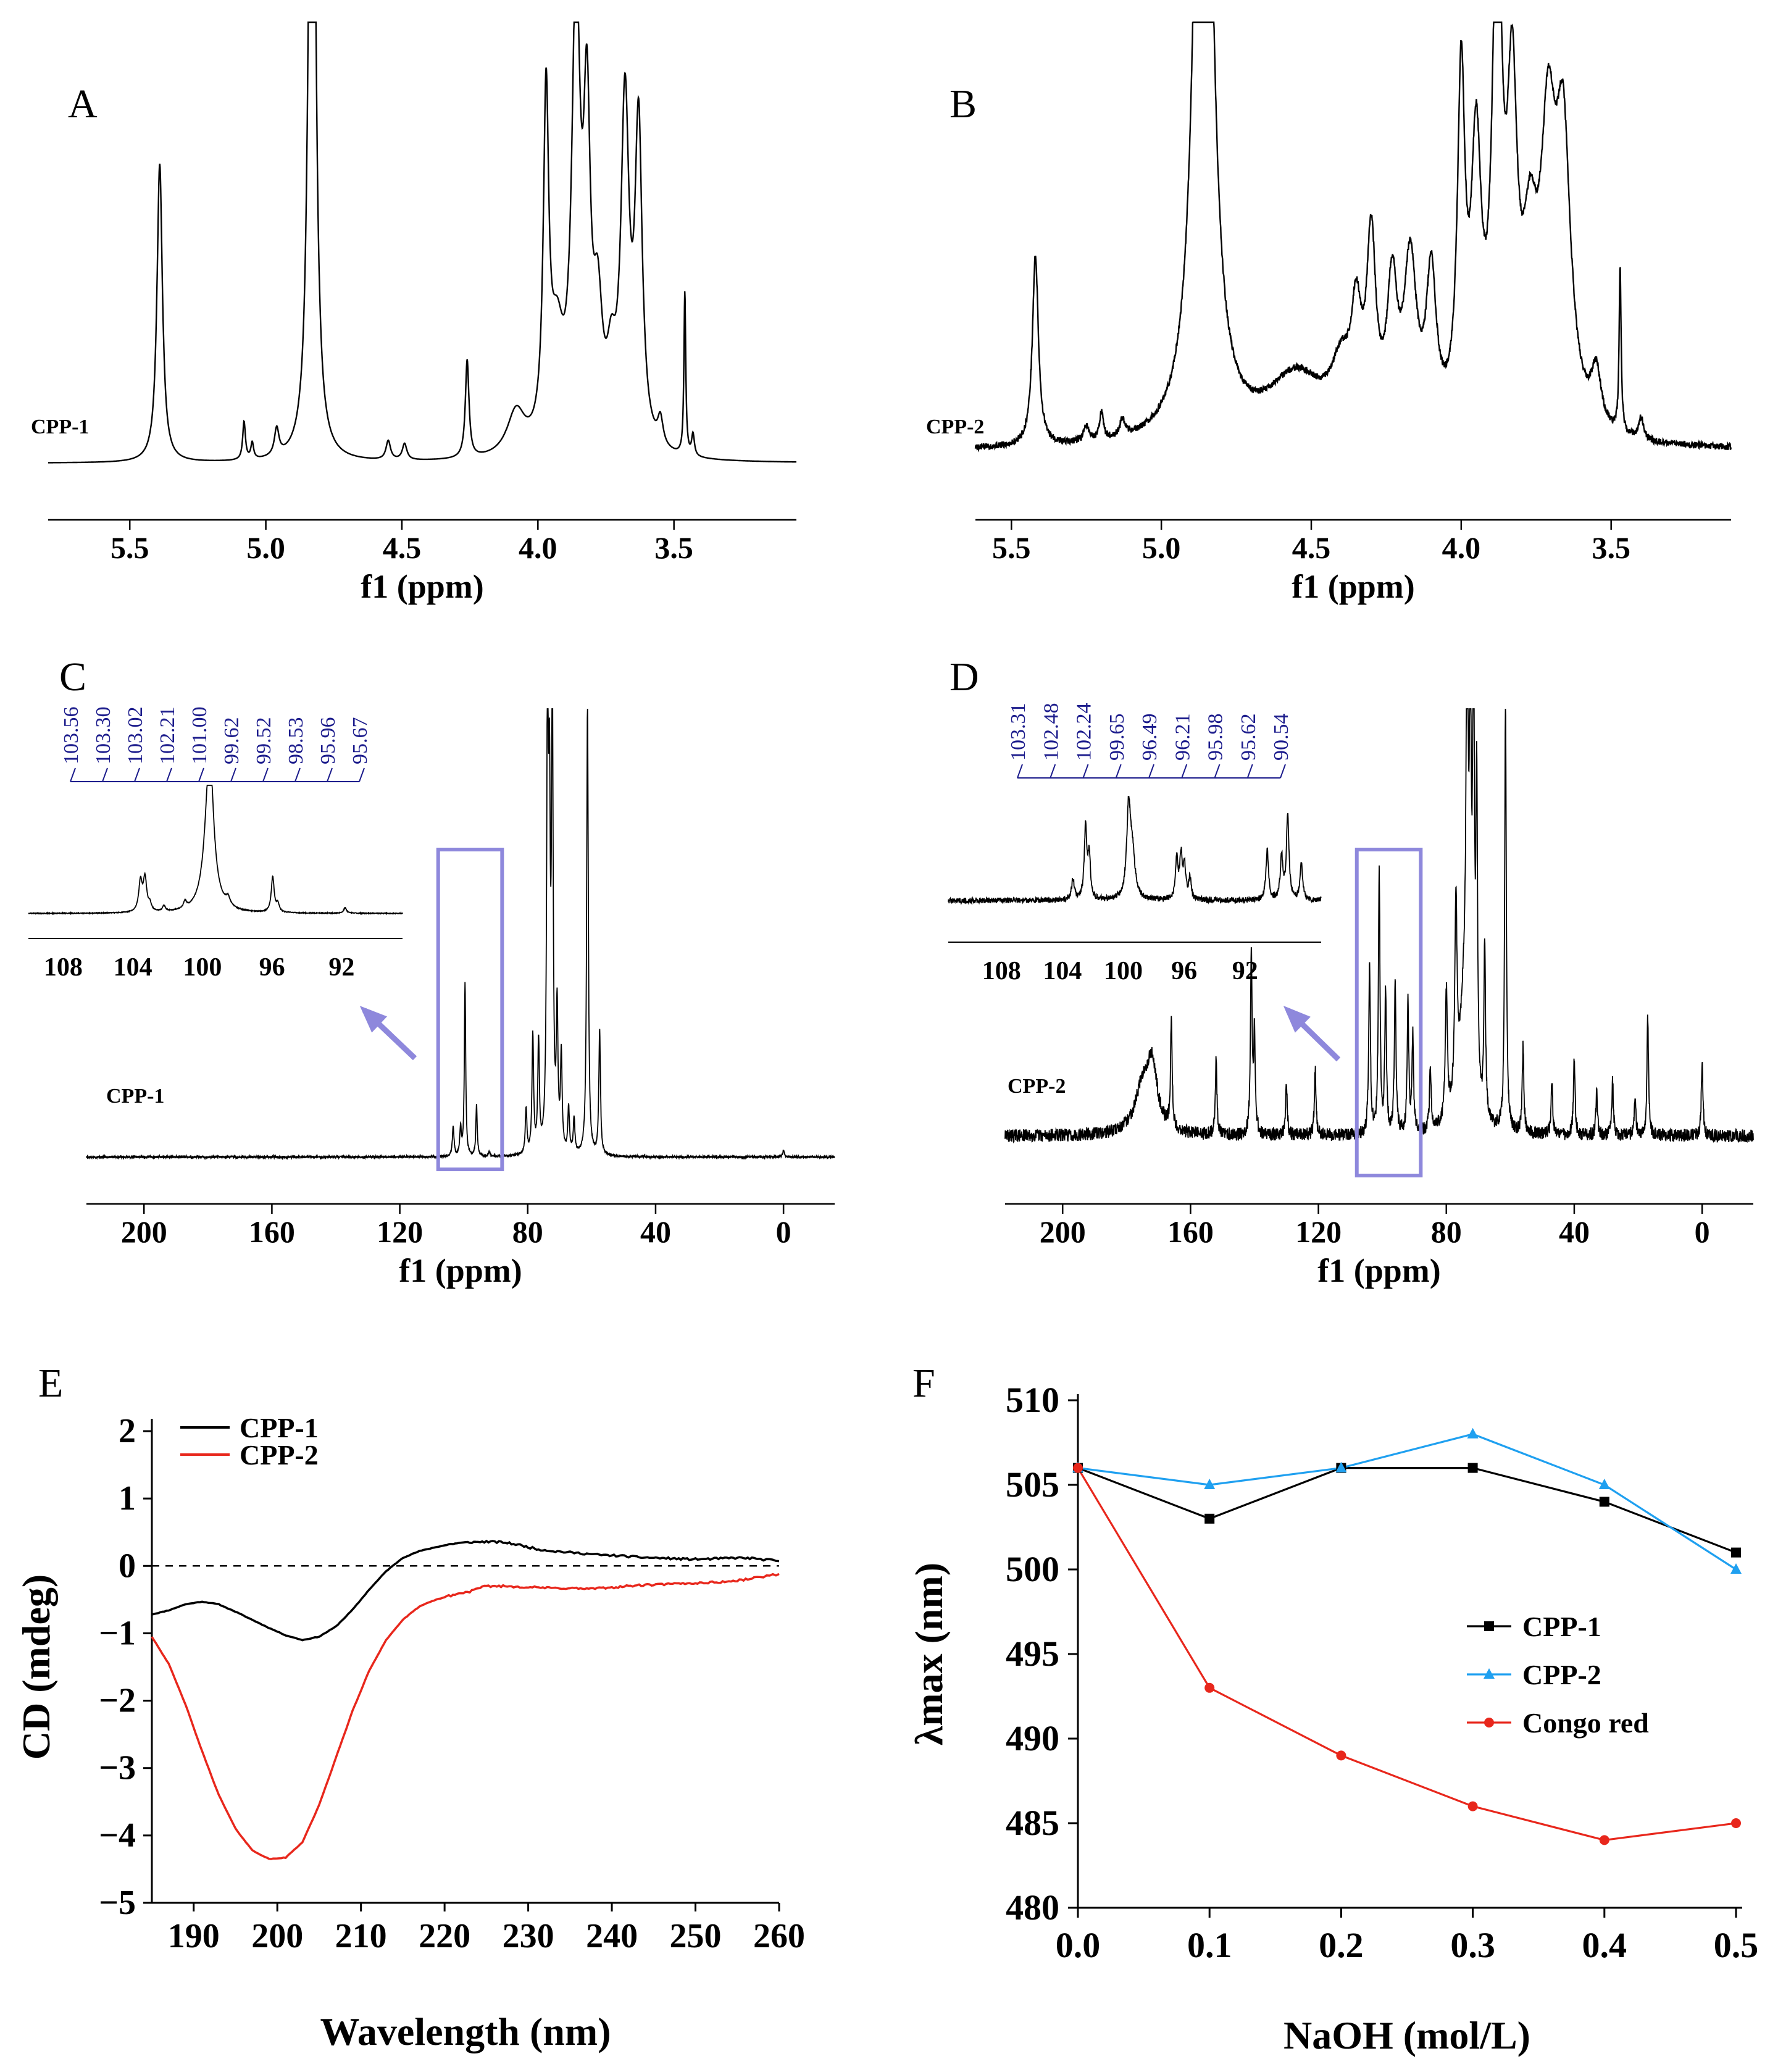 Image resolution: width=1778 pixels, height=2072 pixels. I want to click on peak-label: 95.98, so click(1215, 737).